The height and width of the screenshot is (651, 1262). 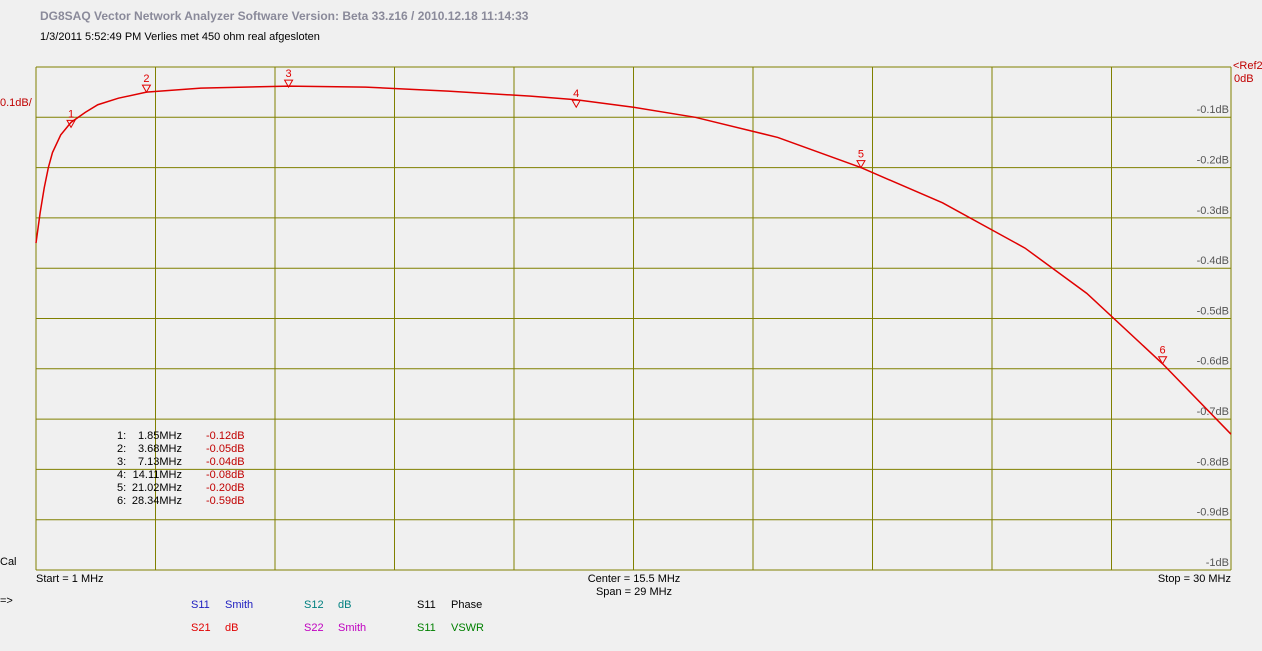 I want to click on marker-number: 5:, so click(x=121, y=488).